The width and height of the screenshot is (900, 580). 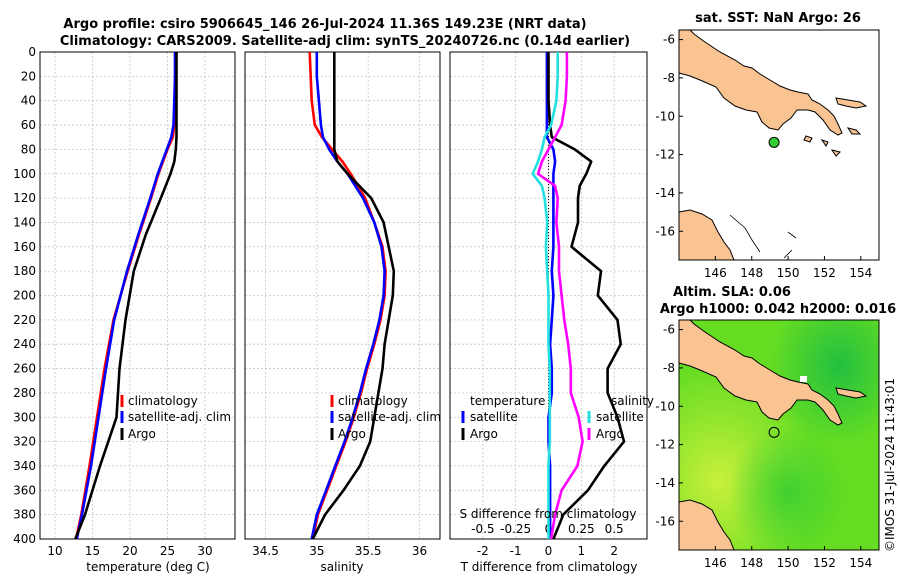 What do you see at coordinates (669, 135) in the screenshot?
I see `sst-map-lat-ticks: -6 -8 -10 -12 -14 -16` at bounding box center [669, 135].